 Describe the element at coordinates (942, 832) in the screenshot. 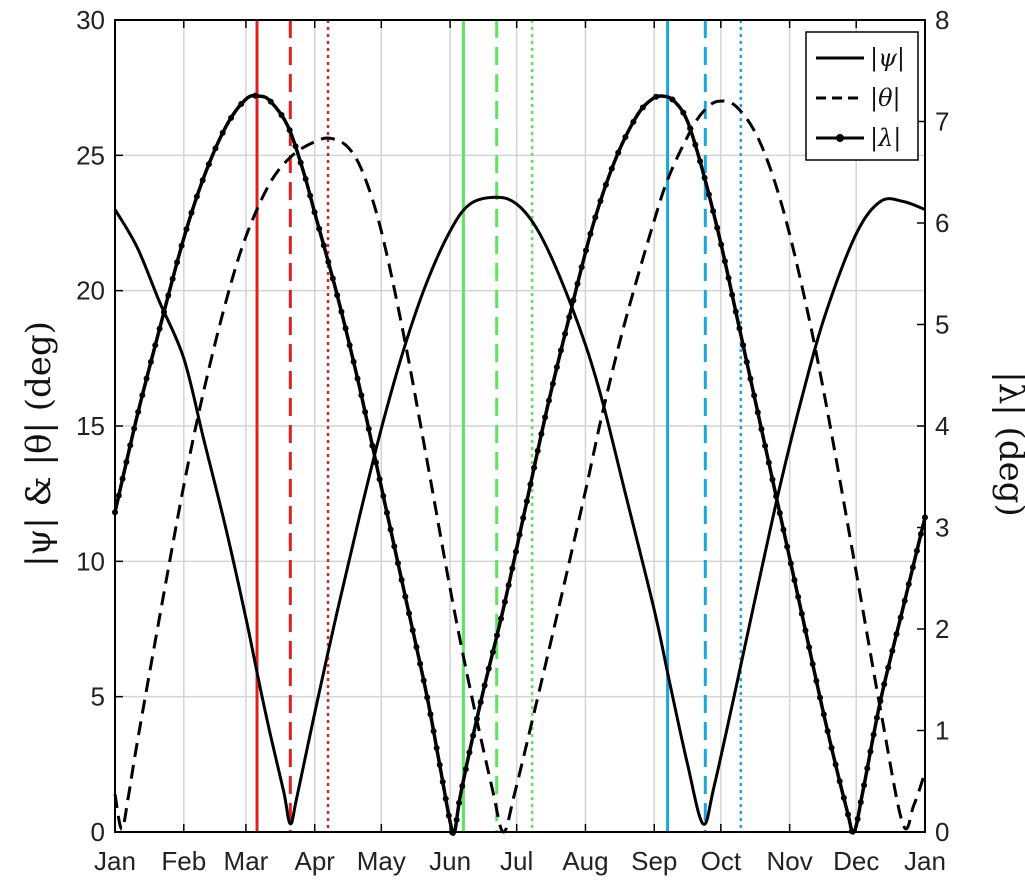

I see `right-y-tick-label: 0` at that location.